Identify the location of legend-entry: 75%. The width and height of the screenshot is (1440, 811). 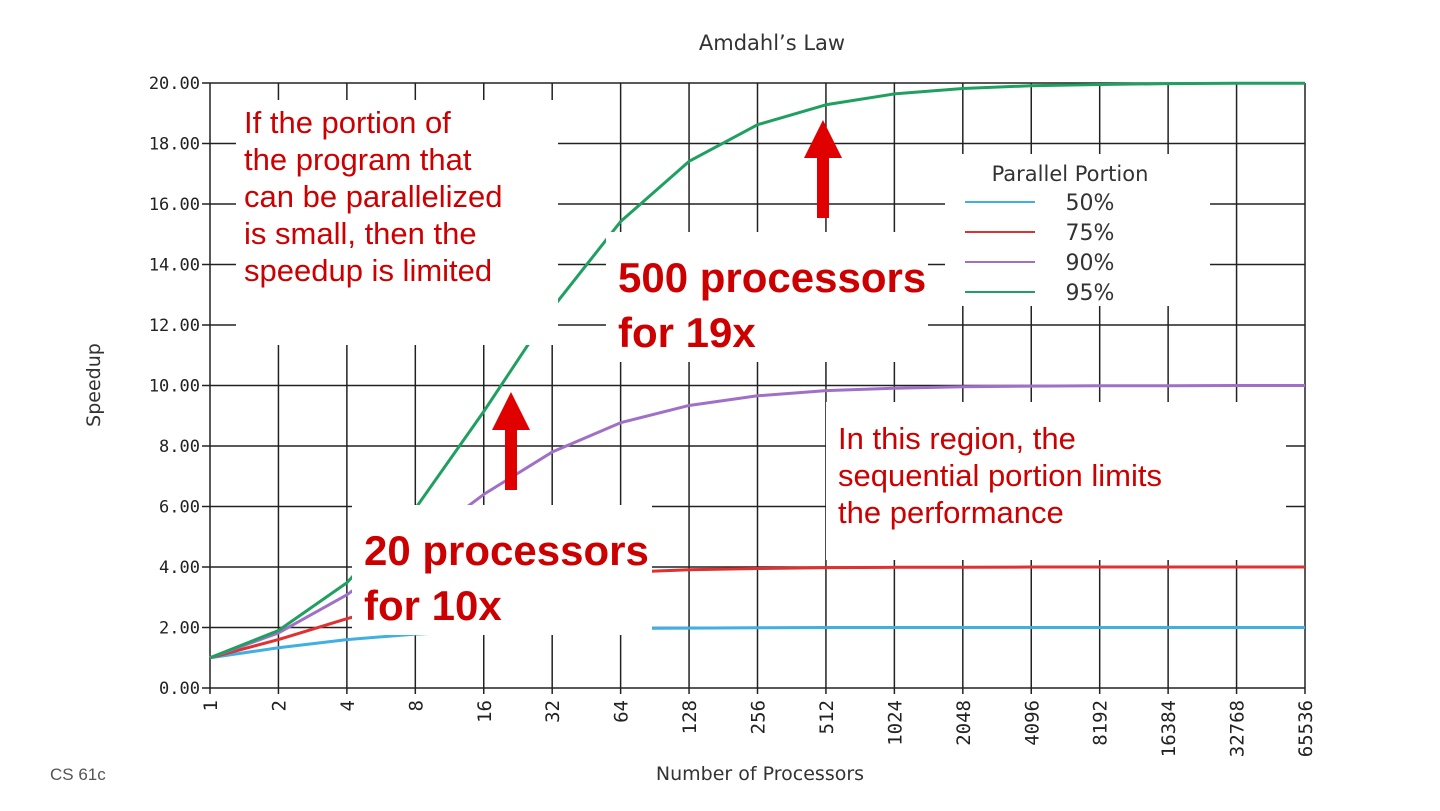
(1090, 233).